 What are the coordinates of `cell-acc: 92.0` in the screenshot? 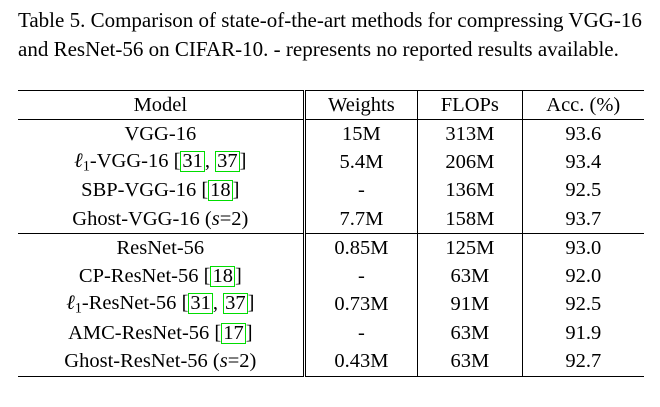 It's located at (582, 276).